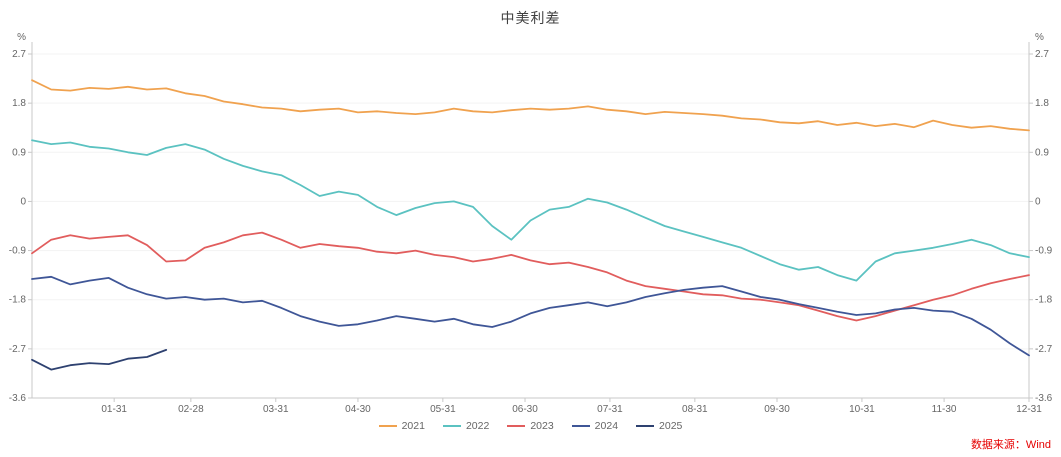  Describe the element at coordinates (530, 18) in the screenshot. I see `chart-title: 中美利差` at that location.